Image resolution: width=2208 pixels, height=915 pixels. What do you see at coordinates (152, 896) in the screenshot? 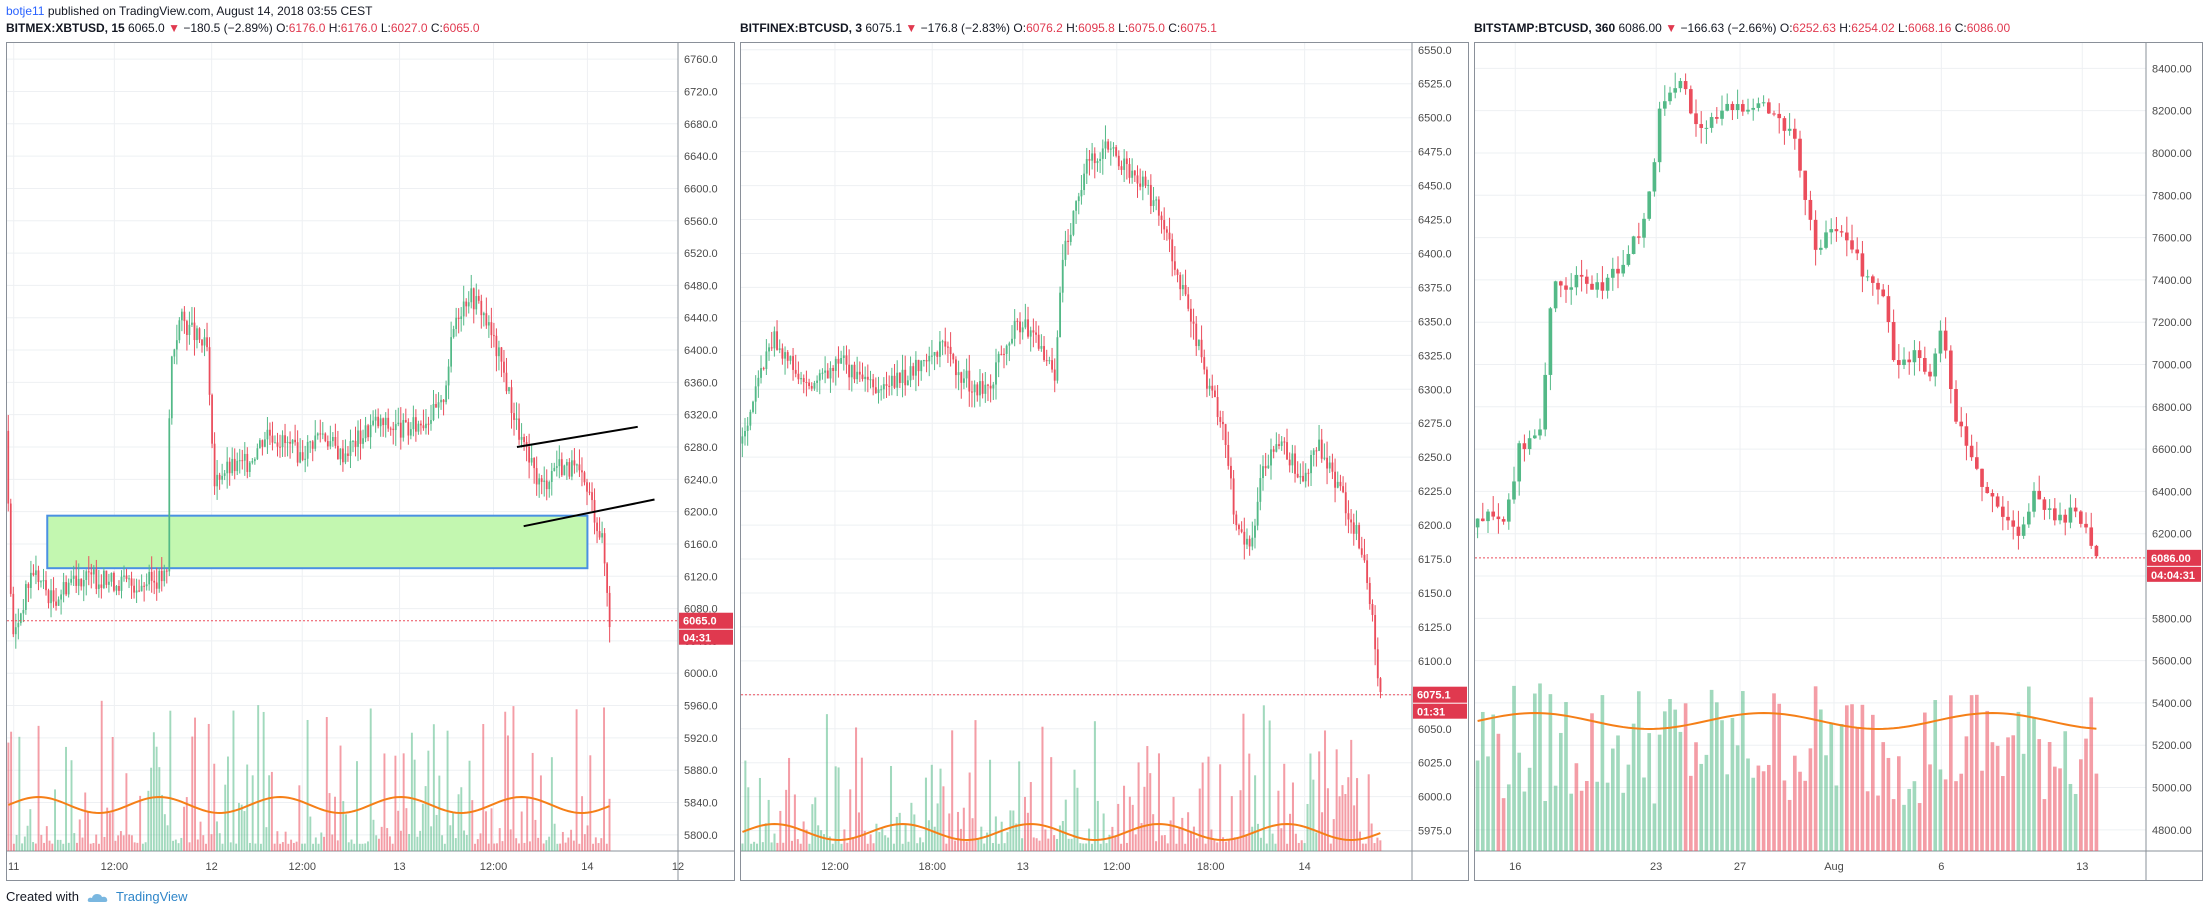
I see `tradingview-link: TradingView` at bounding box center [152, 896].